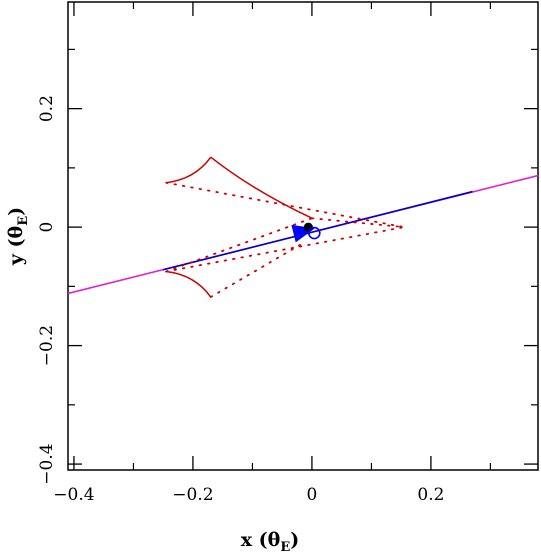 This screenshot has height=555, width=541. I want to click on x-tick-label: −0.2, so click(192, 495).